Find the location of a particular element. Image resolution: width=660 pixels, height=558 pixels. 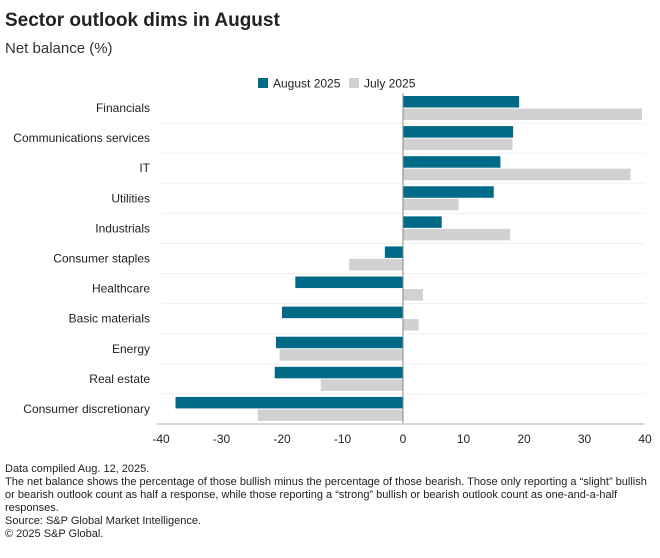

x-tick-label: -40 is located at coordinates (161, 439).